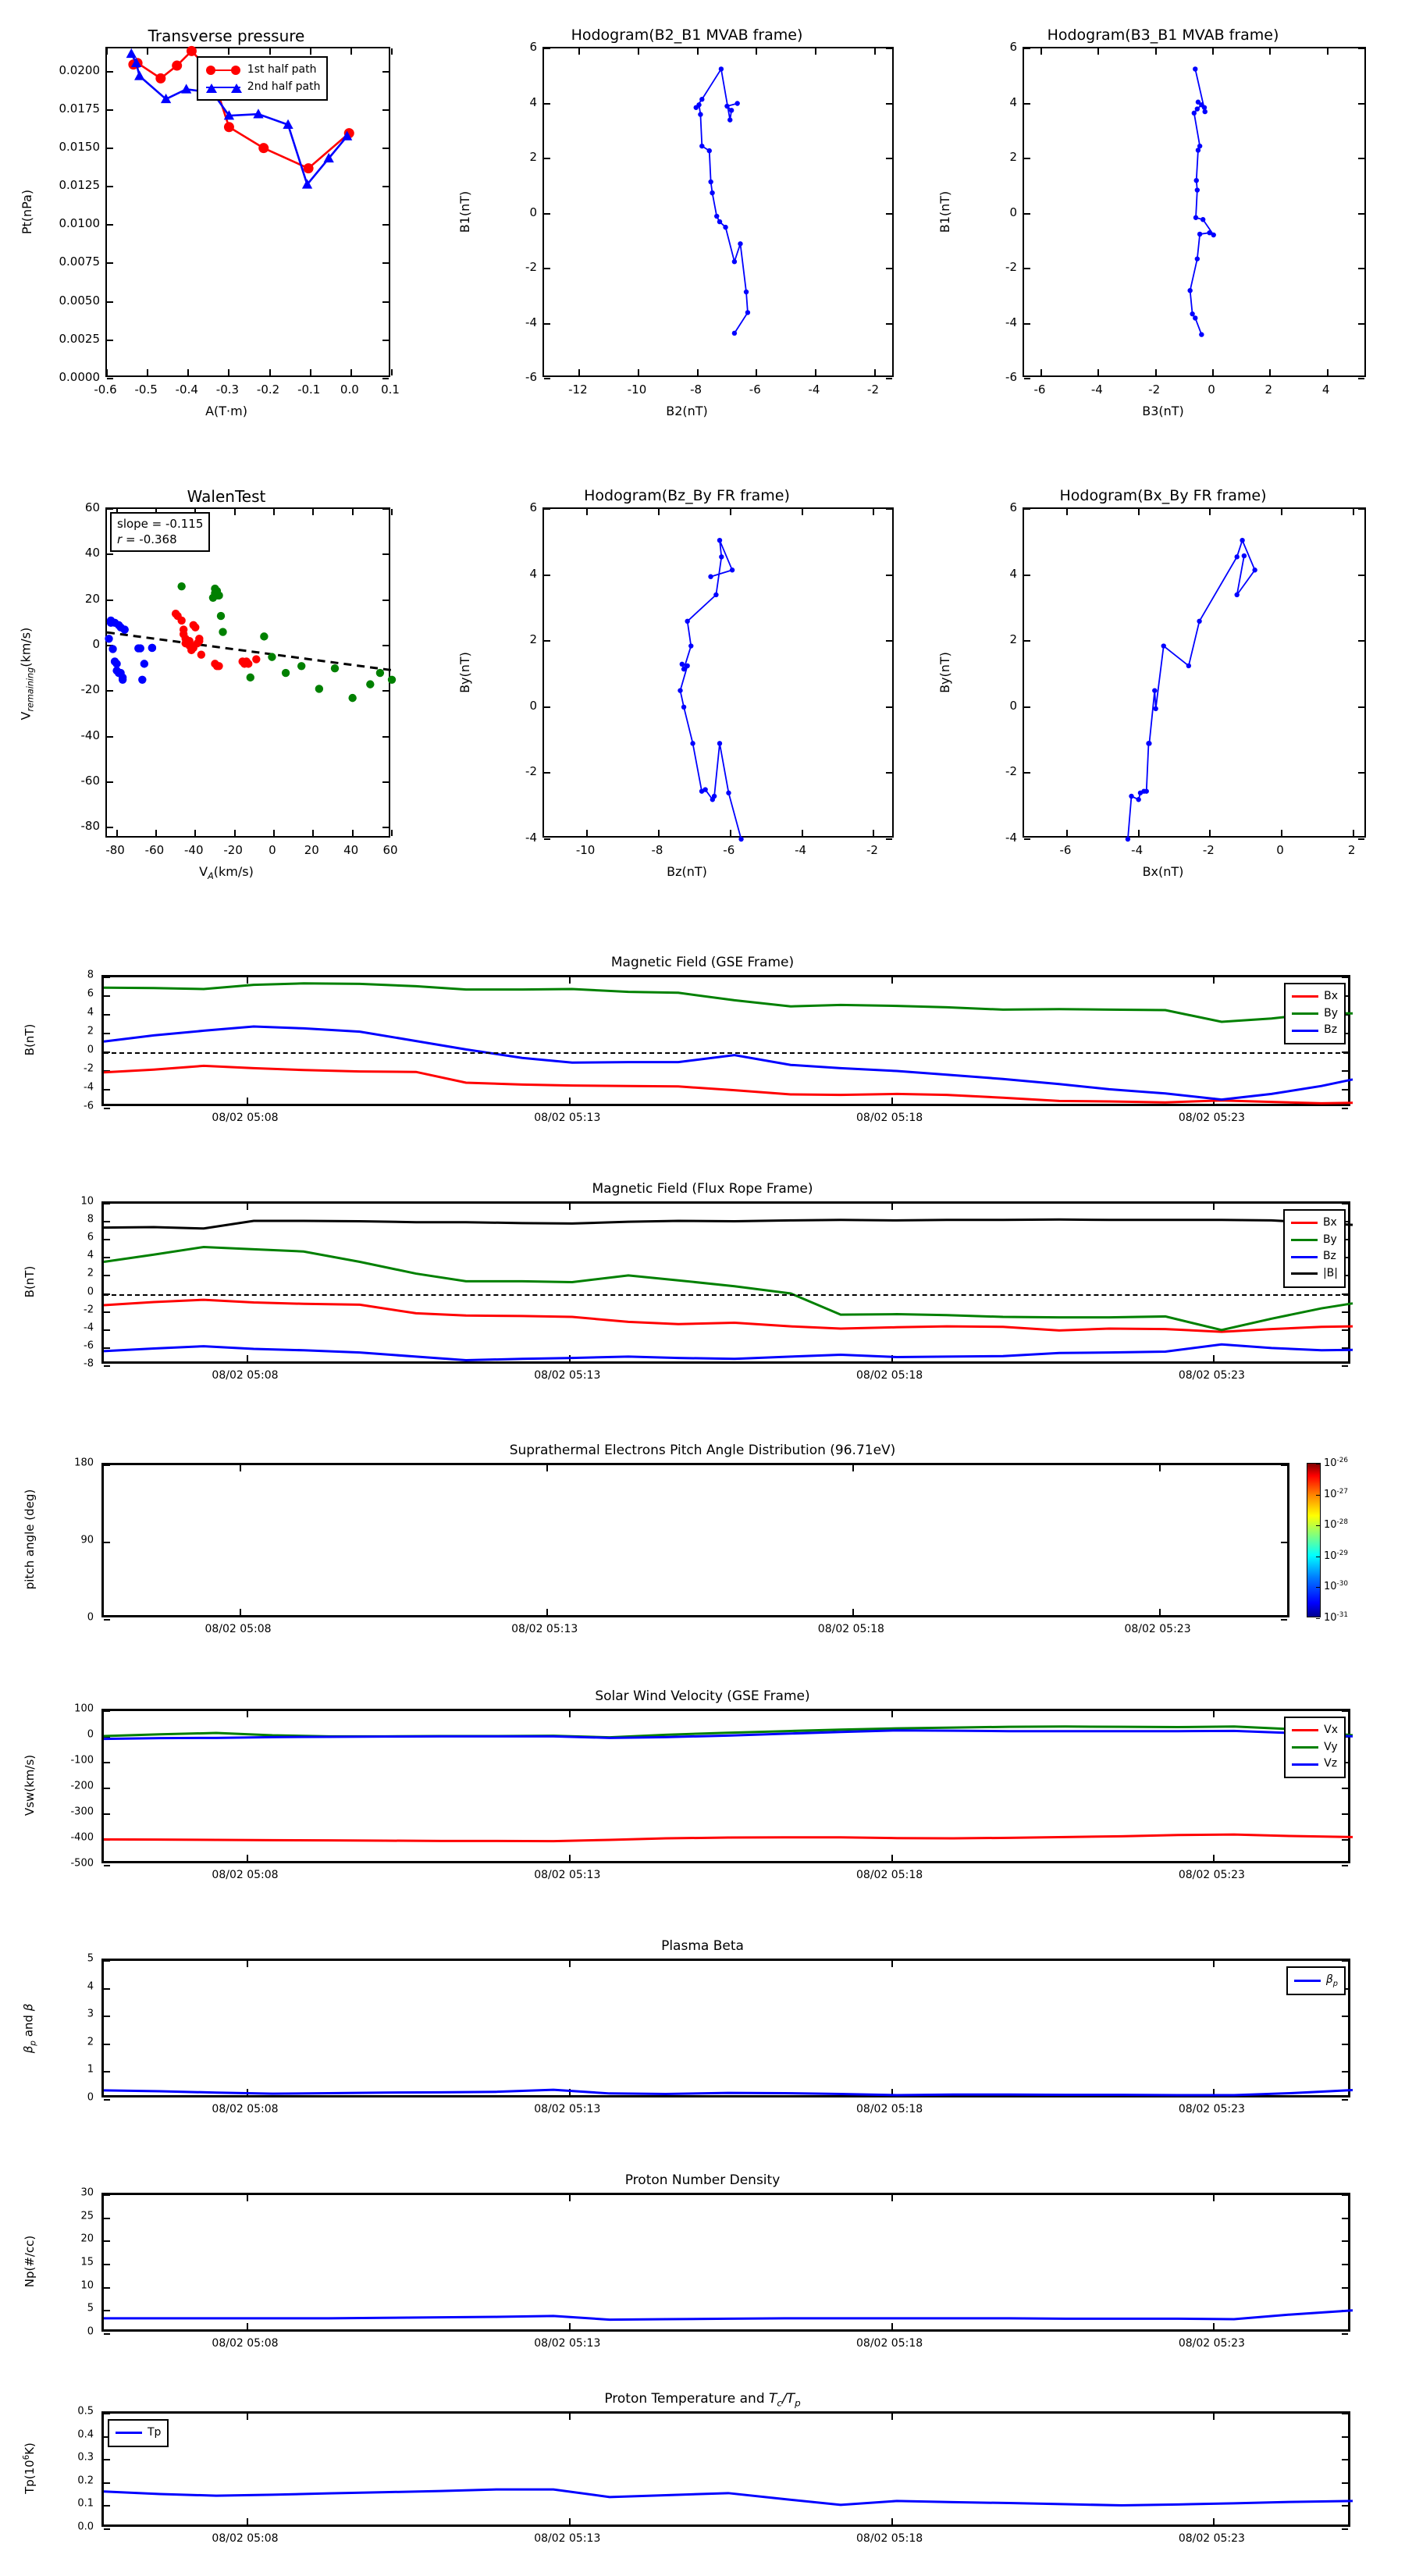  I want to click on y-tick-label: -2, so click(1011, 267).